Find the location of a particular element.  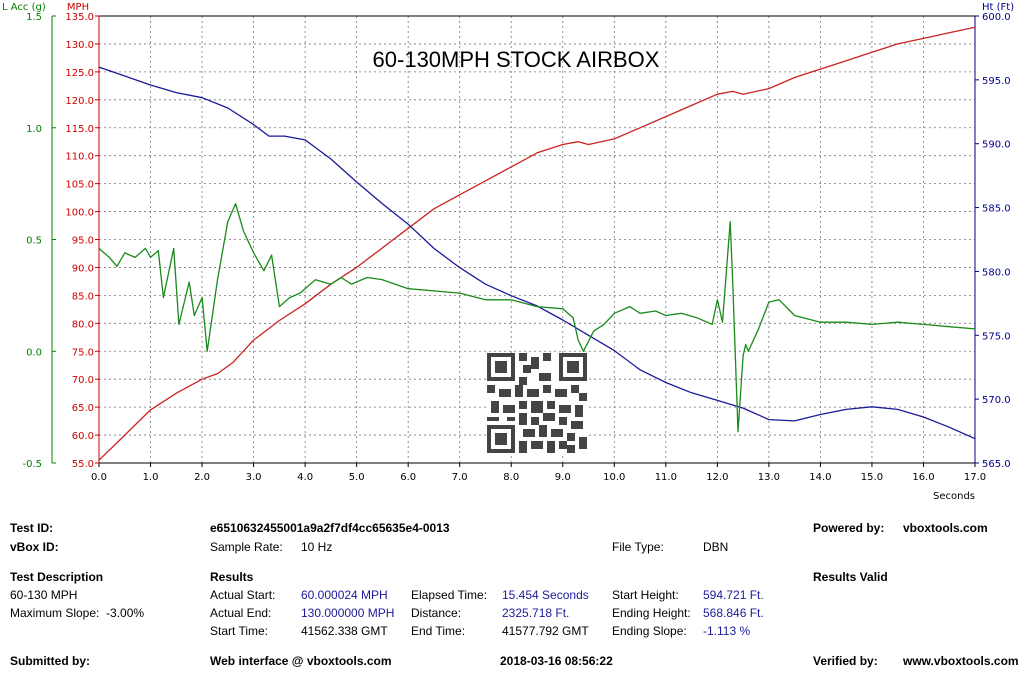

x-tick-label: 9.0 is located at coordinates (563, 477).